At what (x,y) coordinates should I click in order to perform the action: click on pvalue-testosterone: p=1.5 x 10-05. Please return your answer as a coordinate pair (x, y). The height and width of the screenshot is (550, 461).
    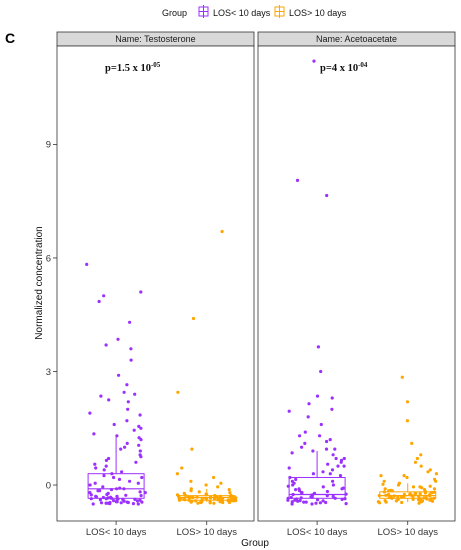
    Looking at the image, I should click on (133, 67).